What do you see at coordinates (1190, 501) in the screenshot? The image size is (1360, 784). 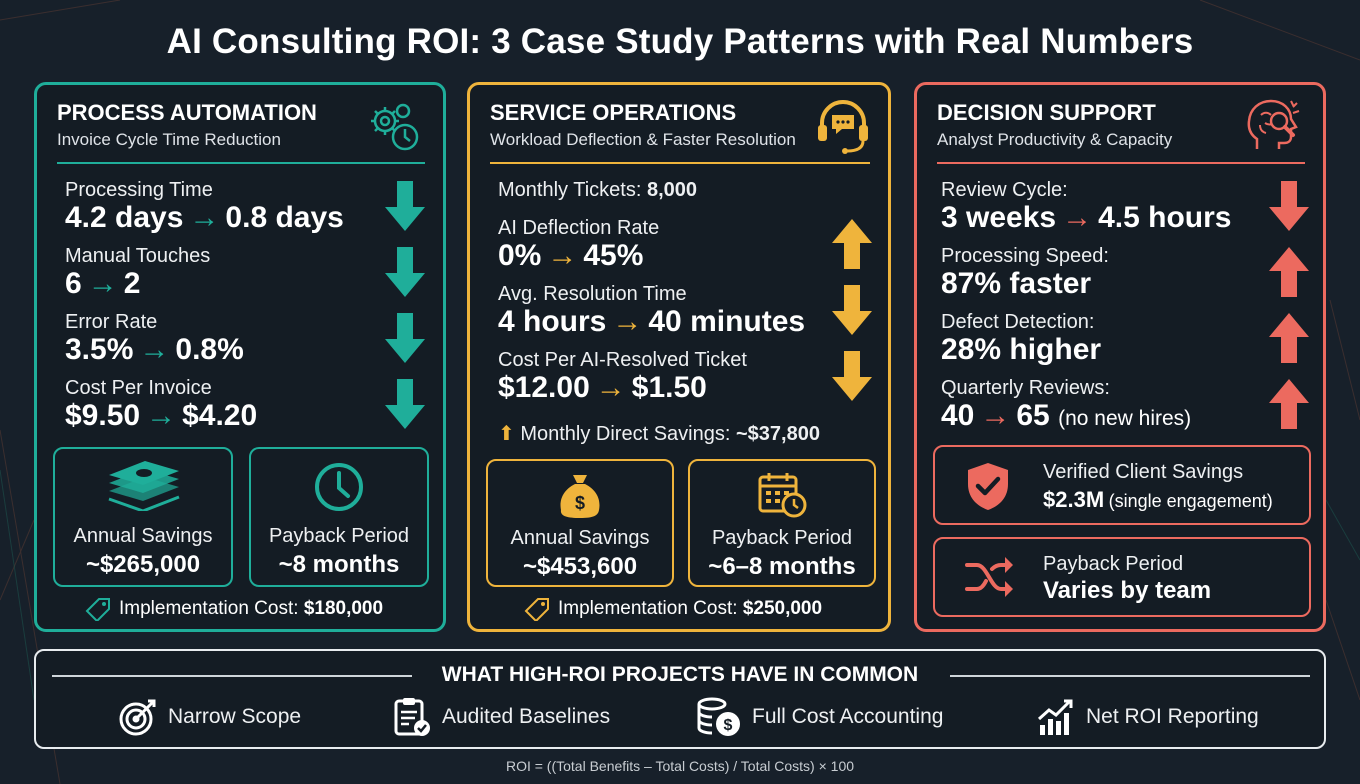 I see `verified-note: (single engagement)` at bounding box center [1190, 501].